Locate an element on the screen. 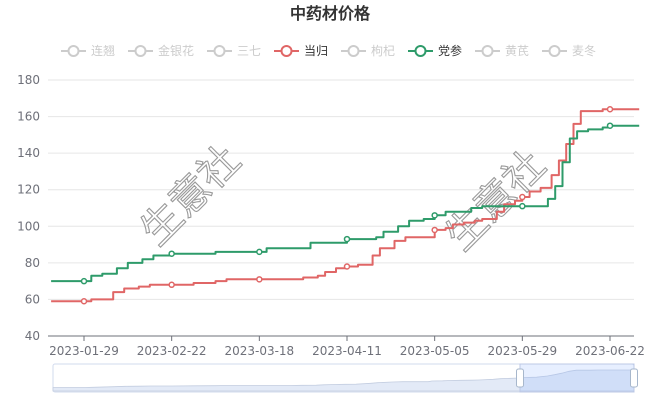 The height and width of the screenshot is (404, 660). x-tick-label: 2023-04-11 is located at coordinates (347, 351).